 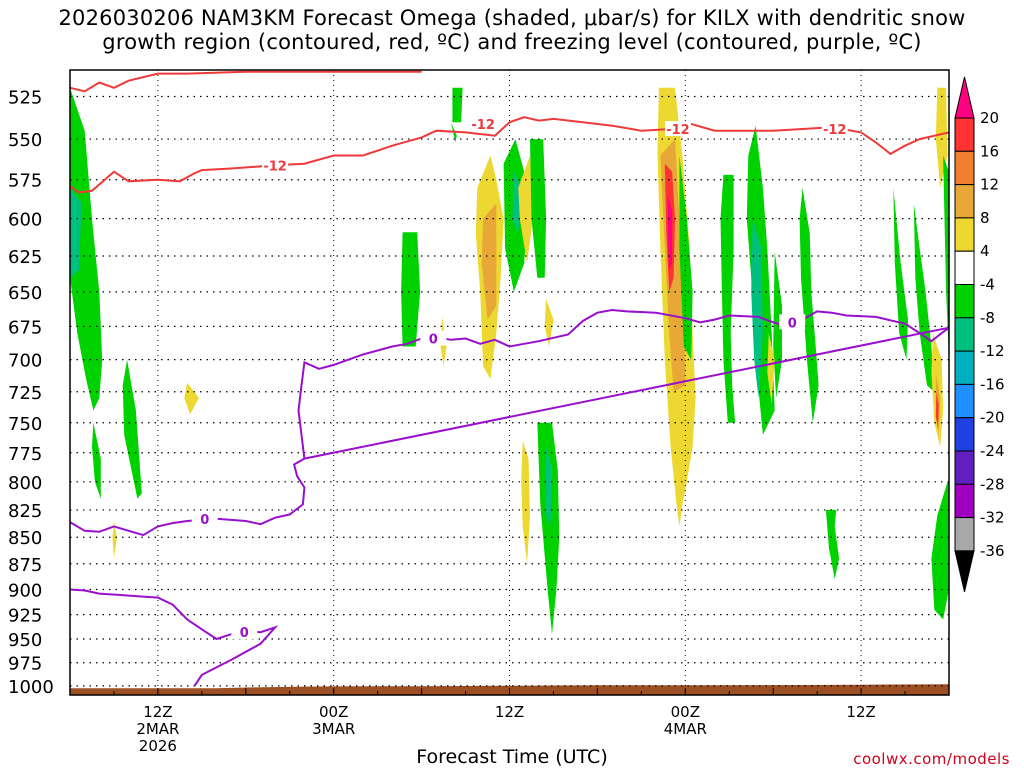 I want to click on freezing-label-1: 0, so click(x=433, y=340).